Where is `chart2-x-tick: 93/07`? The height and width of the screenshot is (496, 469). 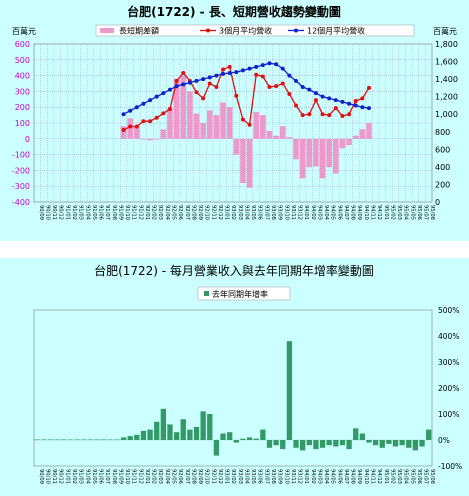 chart2-x-tick: 93/07 is located at coordinates (266, 476).